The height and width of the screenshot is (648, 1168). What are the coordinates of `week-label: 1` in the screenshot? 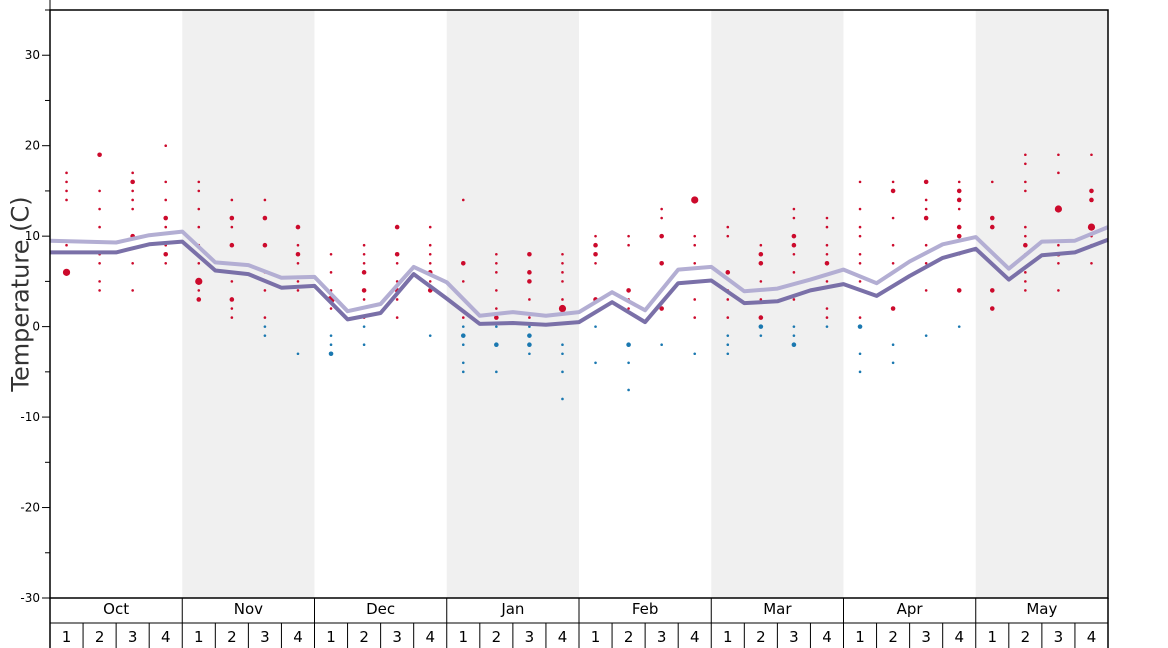 It's located at (728, 637).